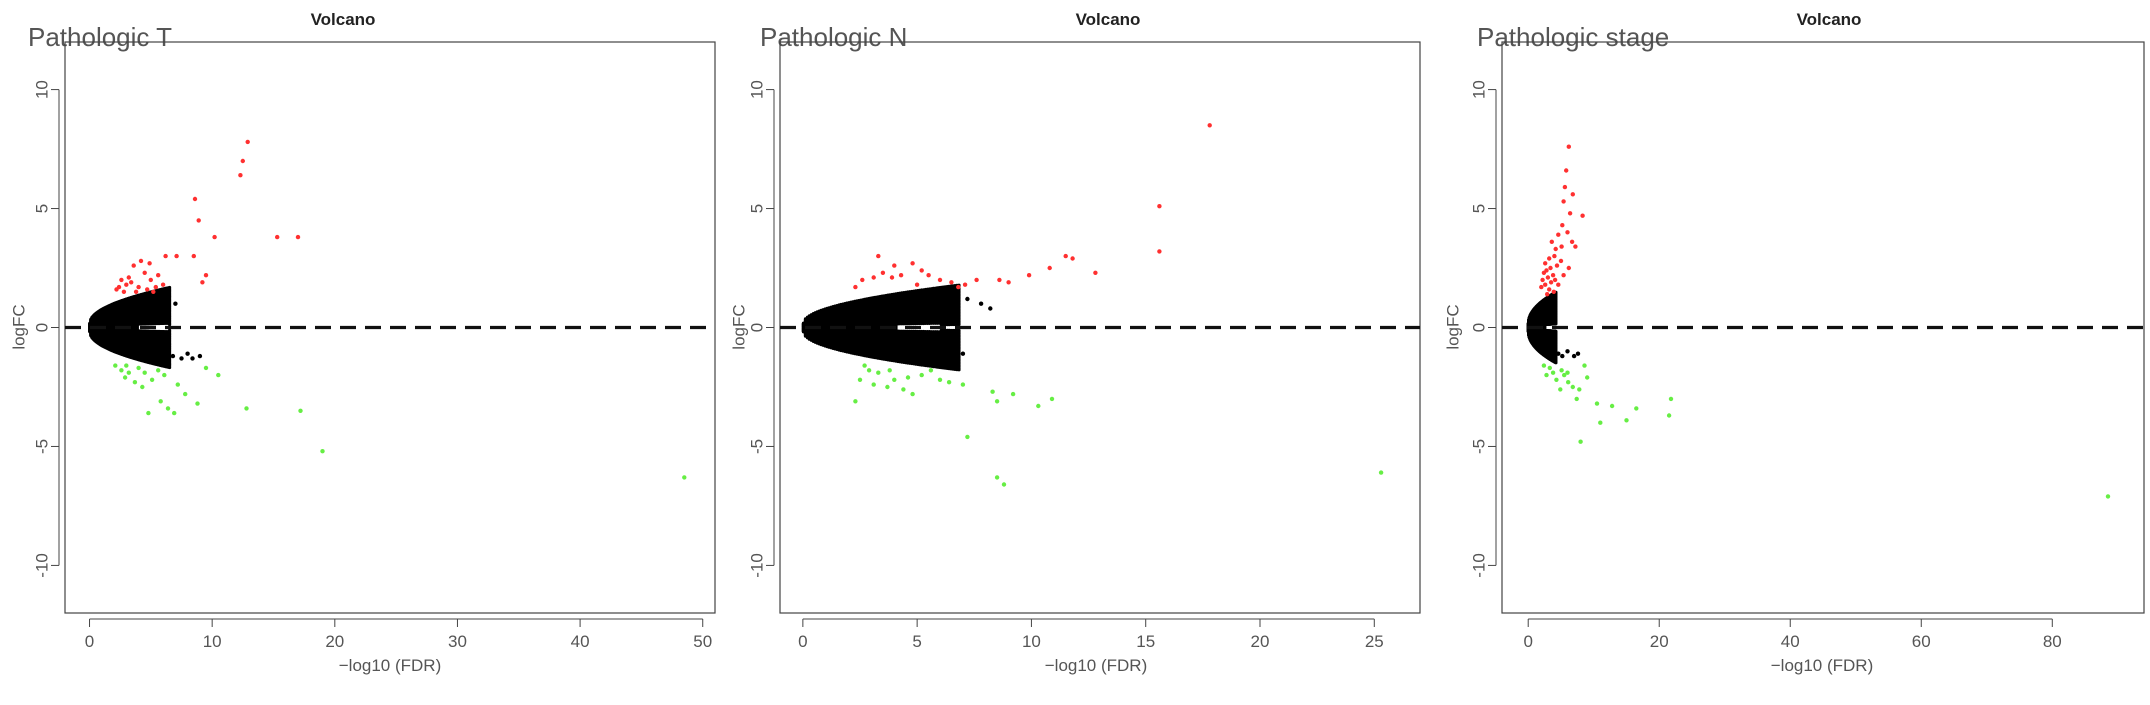 This screenshot has width=2150, height=705. What do you see at coordinates (580, 641) in the screenshot?
I see `x-tick-label: 40` at bounding box center [580, 641].